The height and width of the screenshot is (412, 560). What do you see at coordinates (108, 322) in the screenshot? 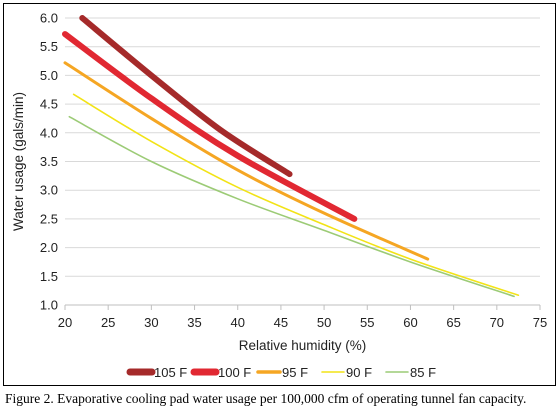
I see `x-tick-label: 25` at bounding box center [108, 322].